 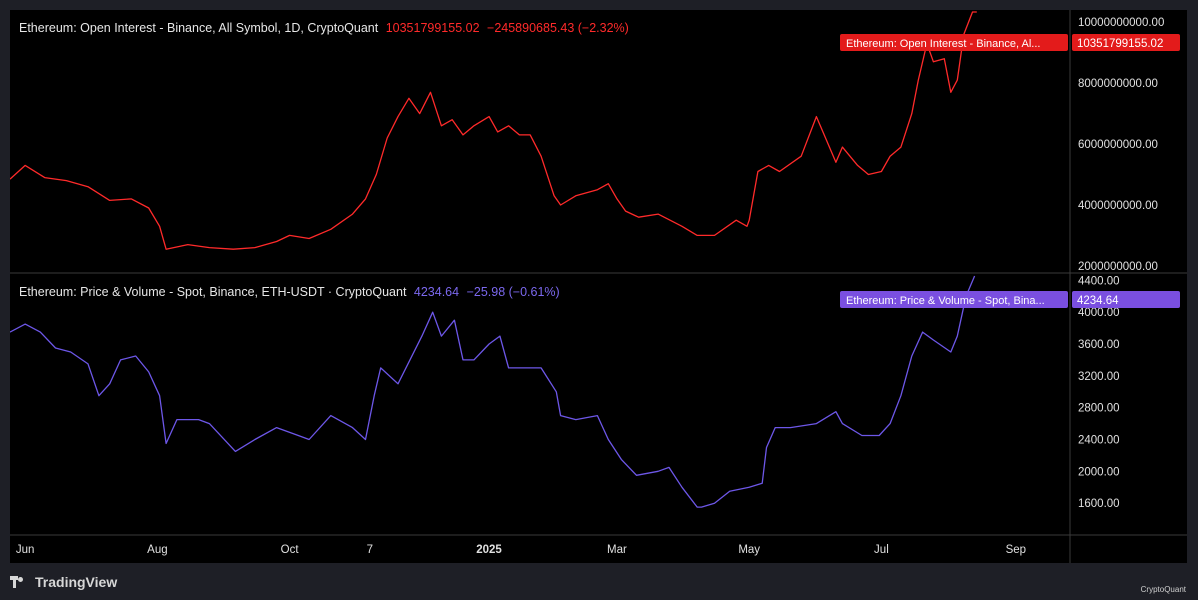 What do you see at coordinates (432, 28) in the screenshot?
I see `oi-legend-last-value: 10351799155.02` at bounding box center [432, 28].